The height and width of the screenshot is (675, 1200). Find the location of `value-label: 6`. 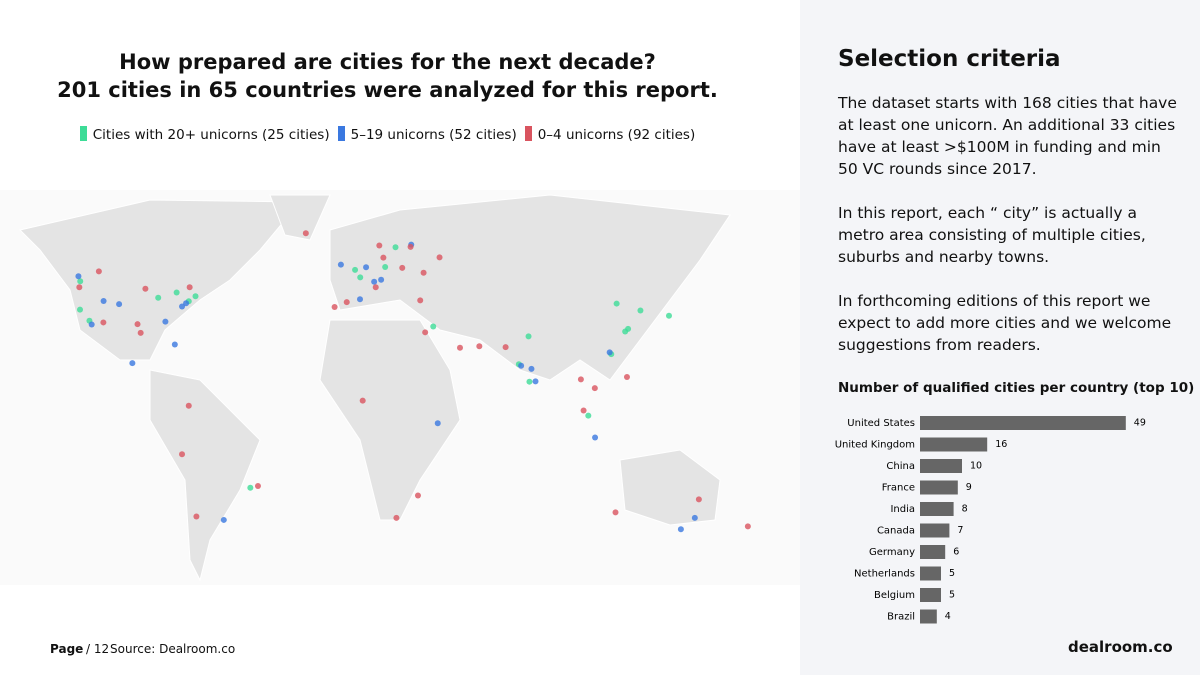

value-label: 6 is located at coordinates (956, 552).